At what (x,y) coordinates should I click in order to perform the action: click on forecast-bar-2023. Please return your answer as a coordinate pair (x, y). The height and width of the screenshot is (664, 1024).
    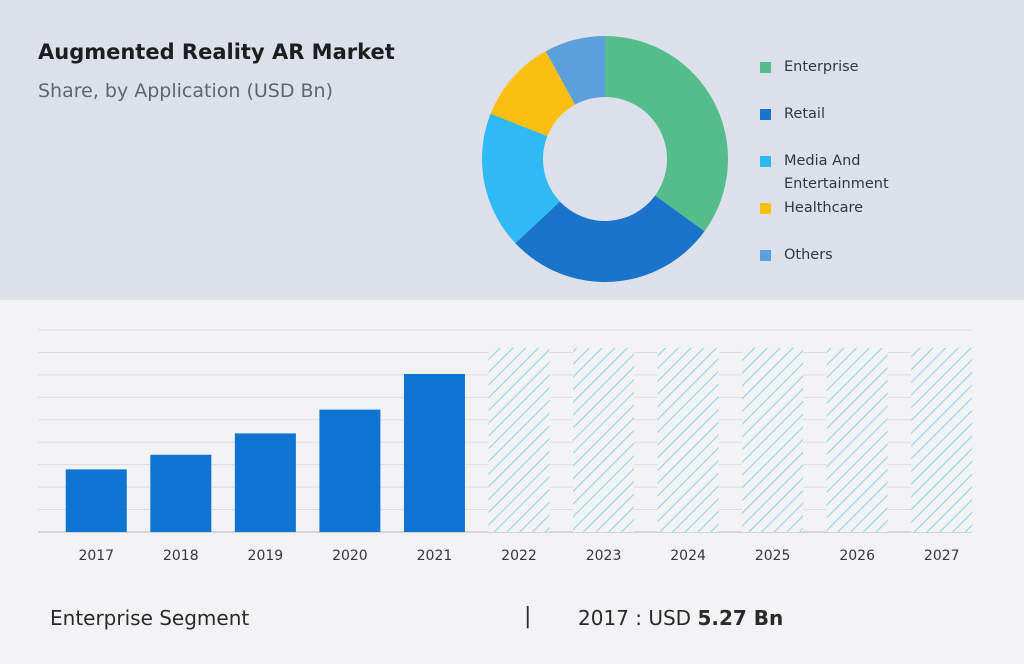
    Looking at the image, I should click on (604, 439).